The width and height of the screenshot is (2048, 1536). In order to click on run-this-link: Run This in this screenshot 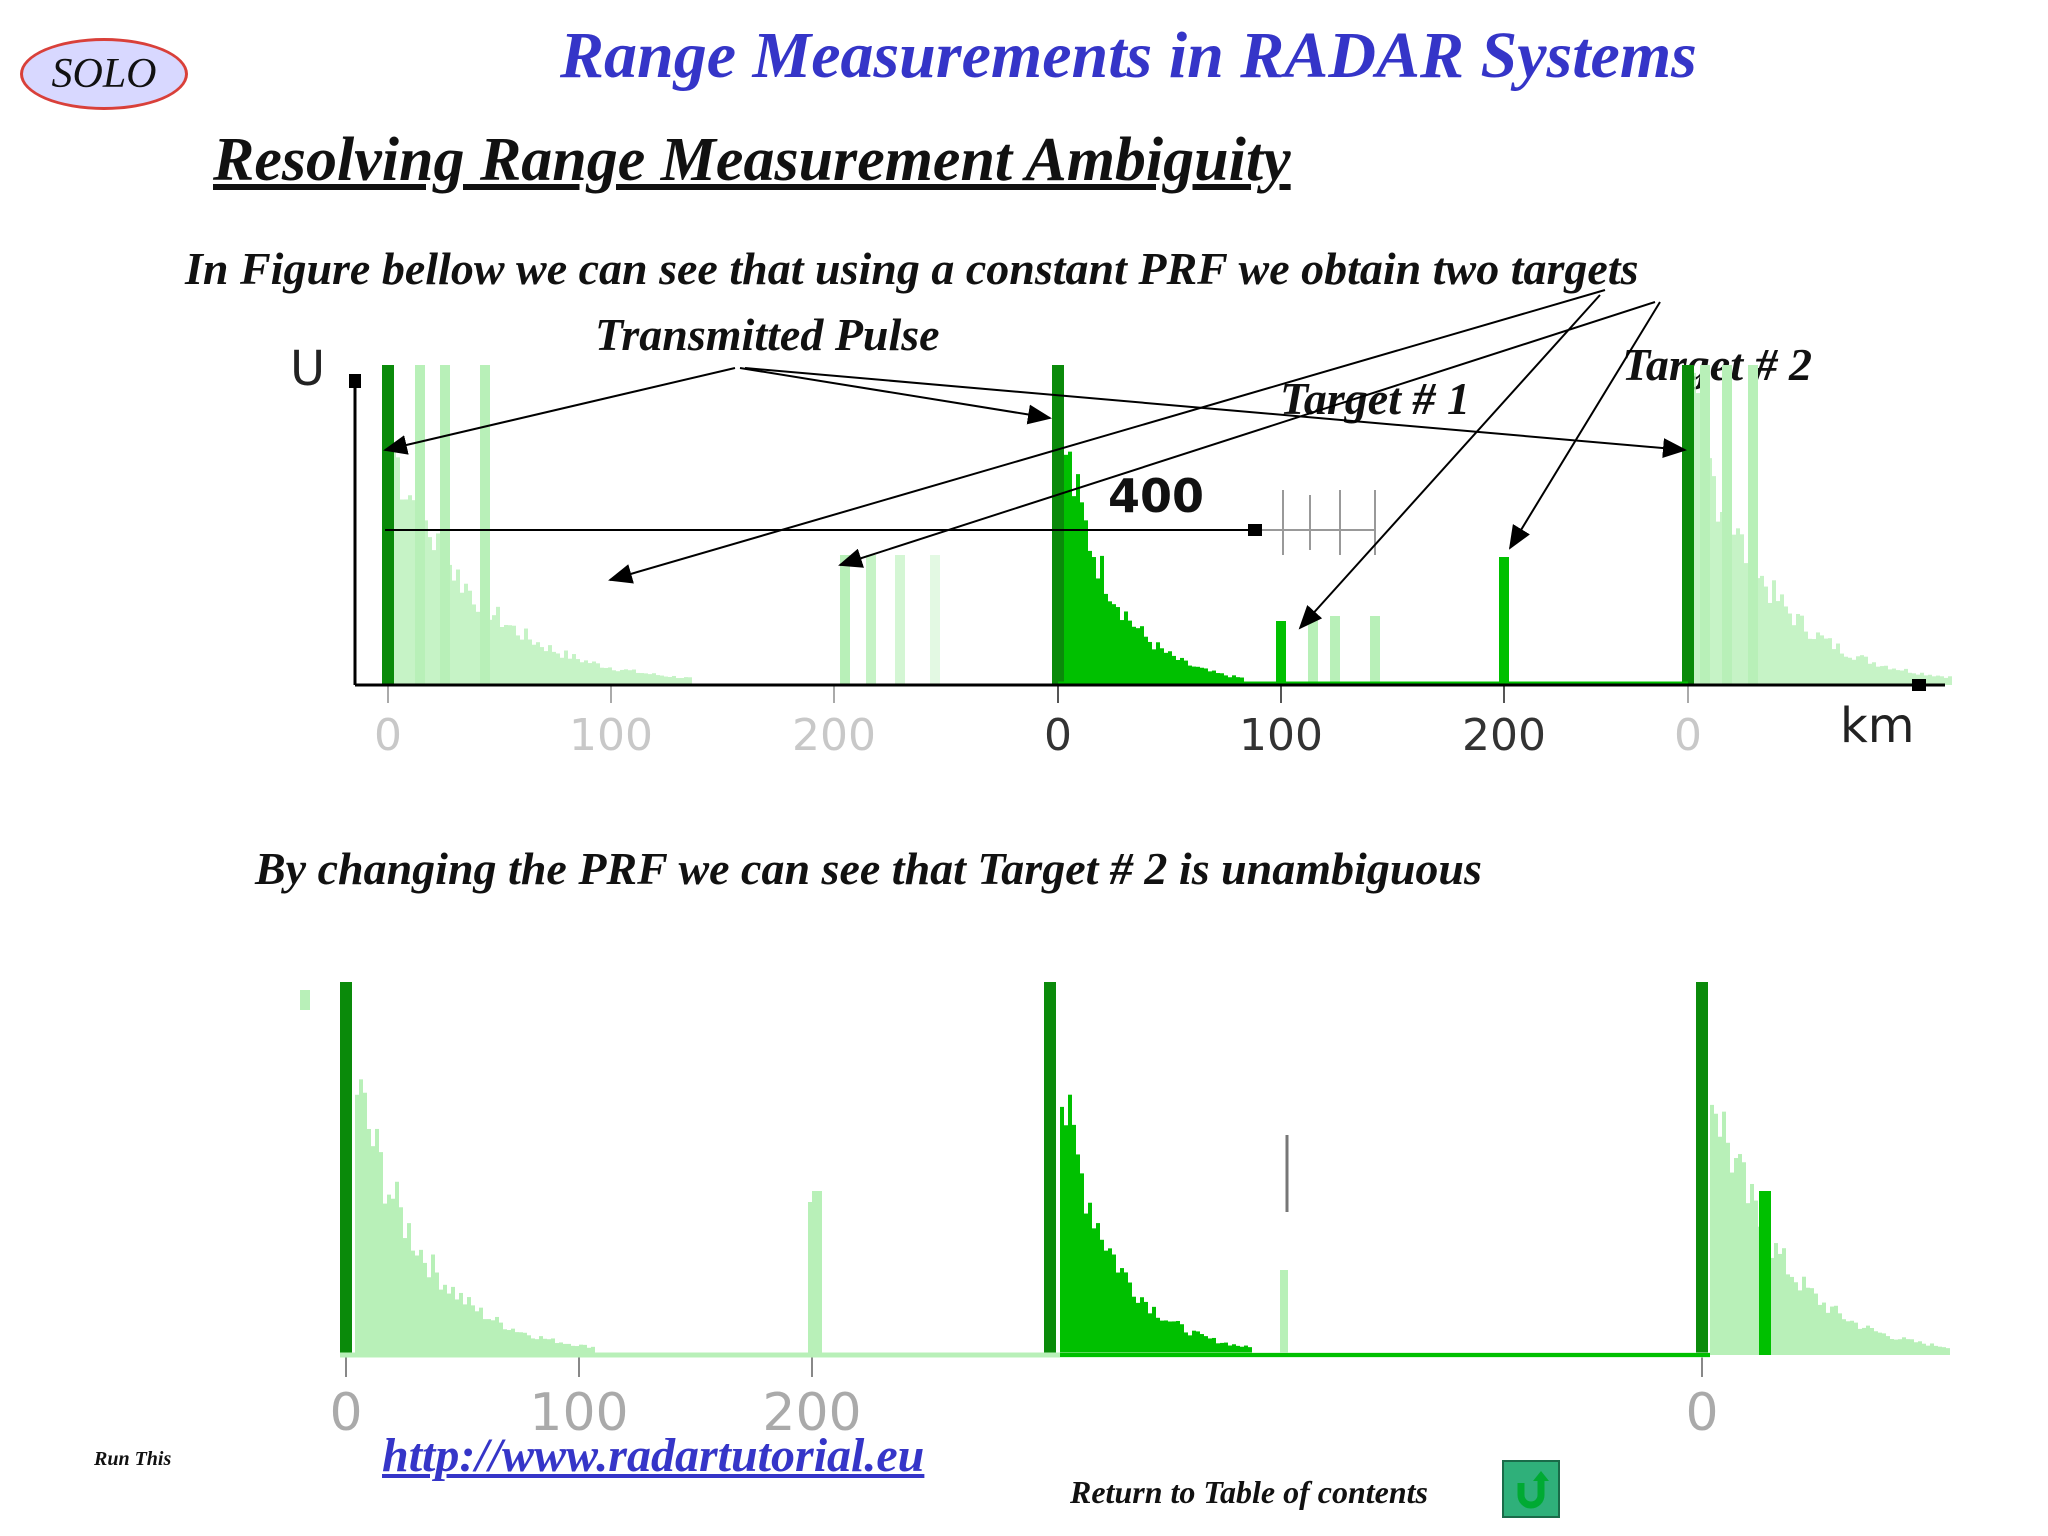, I will do `click(133, 1459)`.